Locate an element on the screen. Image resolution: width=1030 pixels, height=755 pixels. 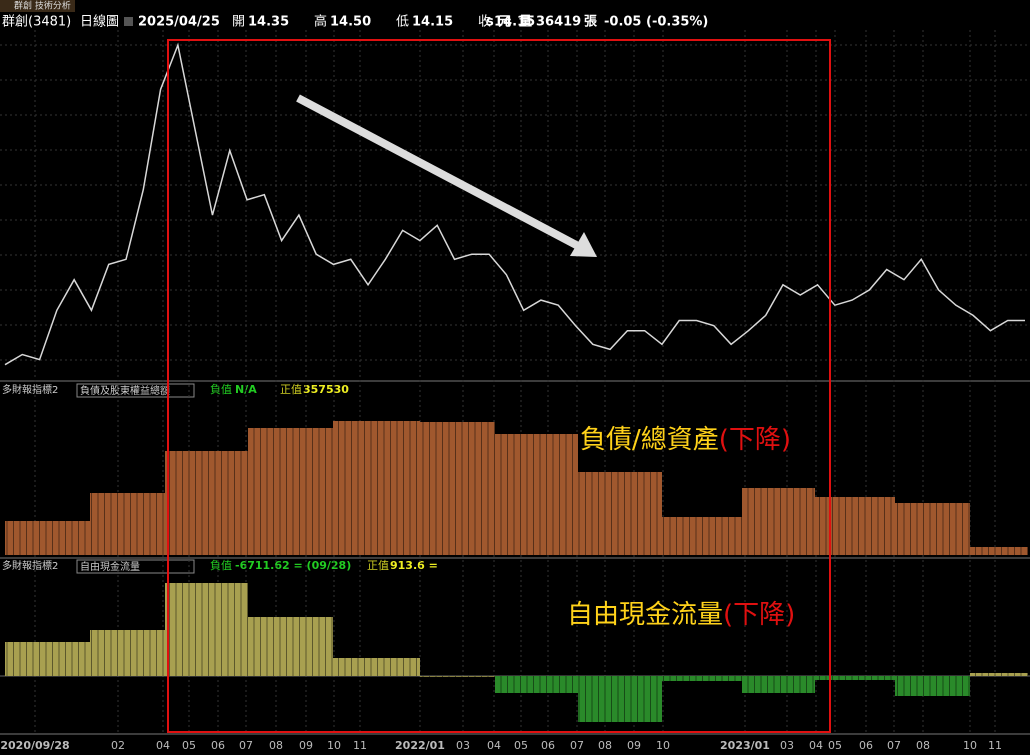
header-text: -0.05 (-0.35%) is located at coordinates (656, 22).